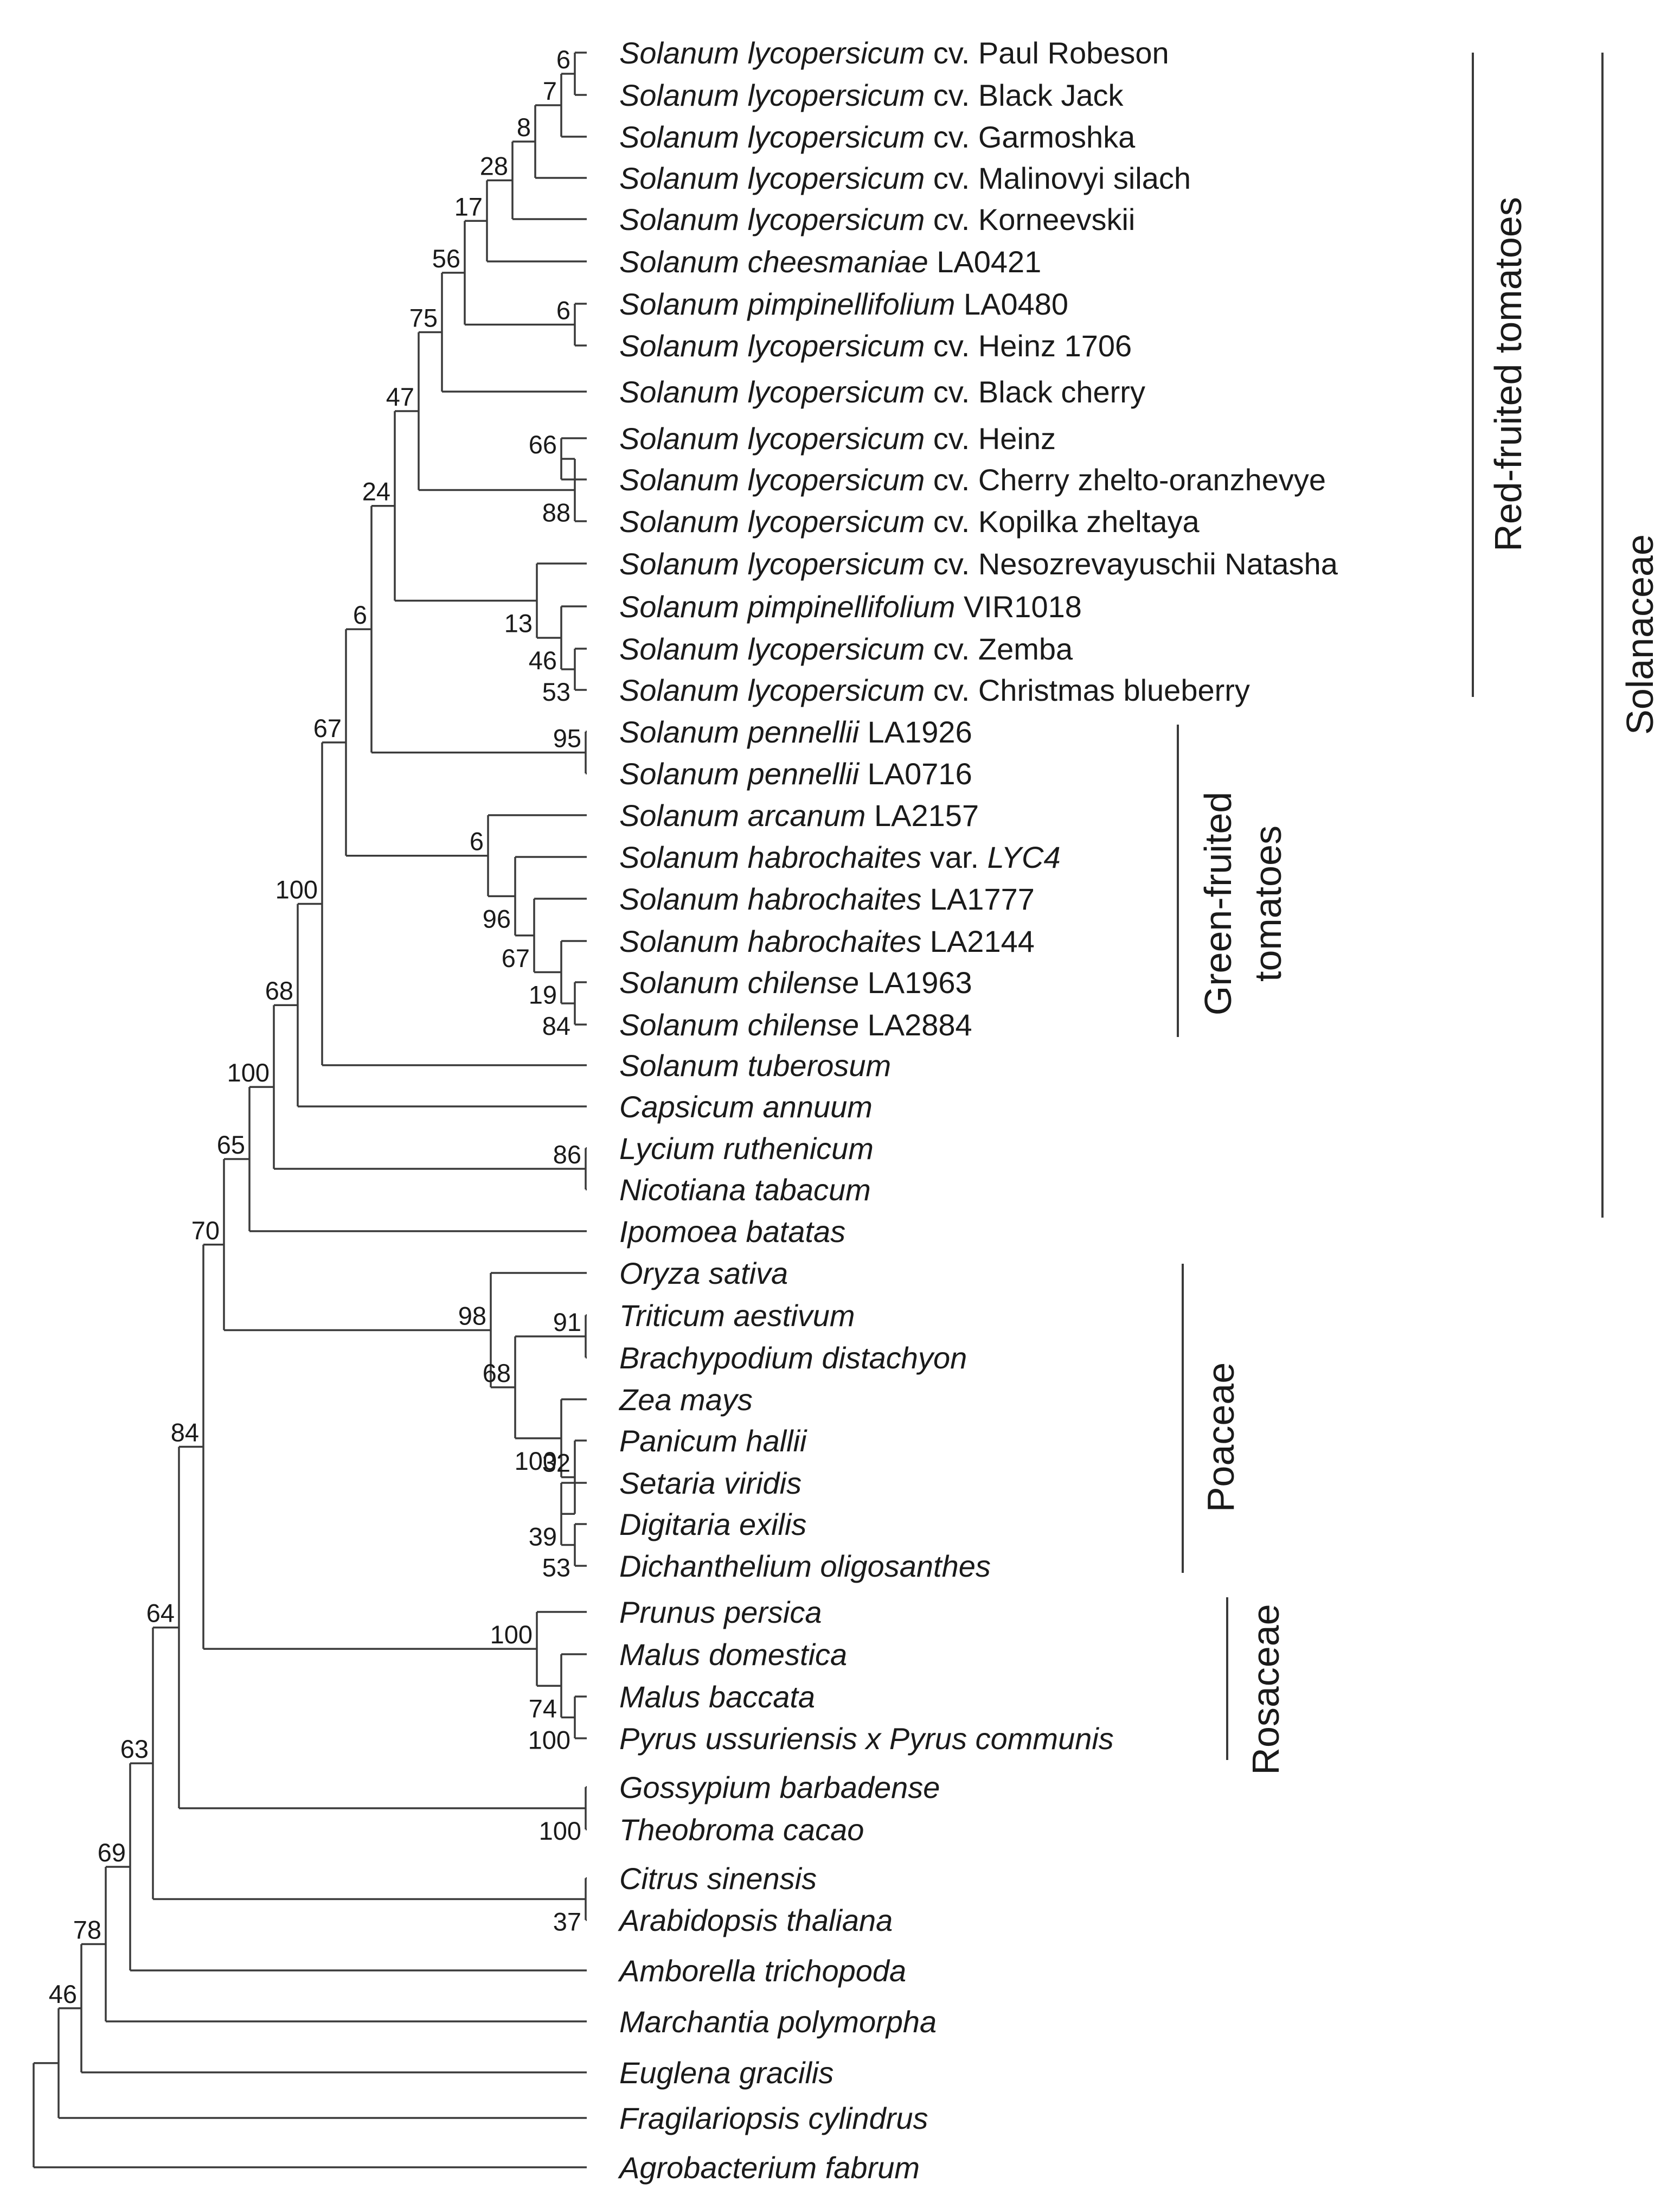 The height and width of the screenshot is (2189, 1680). What do you see at coordinates (954, 857) in the screenshot?
I see `taxon-accession: var.` at bounding box center [954, 857].